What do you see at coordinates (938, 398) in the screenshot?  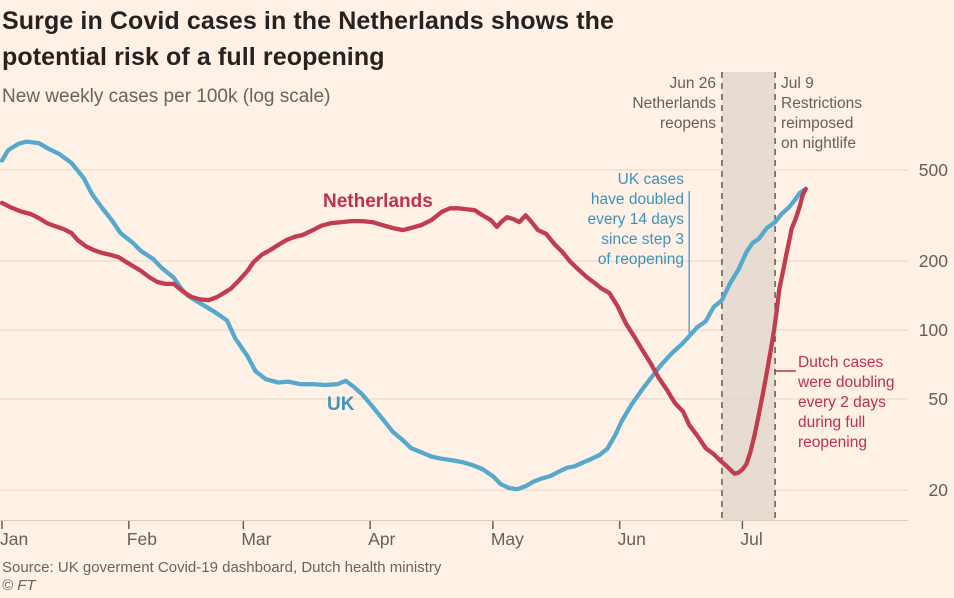 I see `y-tick-label-50: 50` at bounding box center [938, 398].